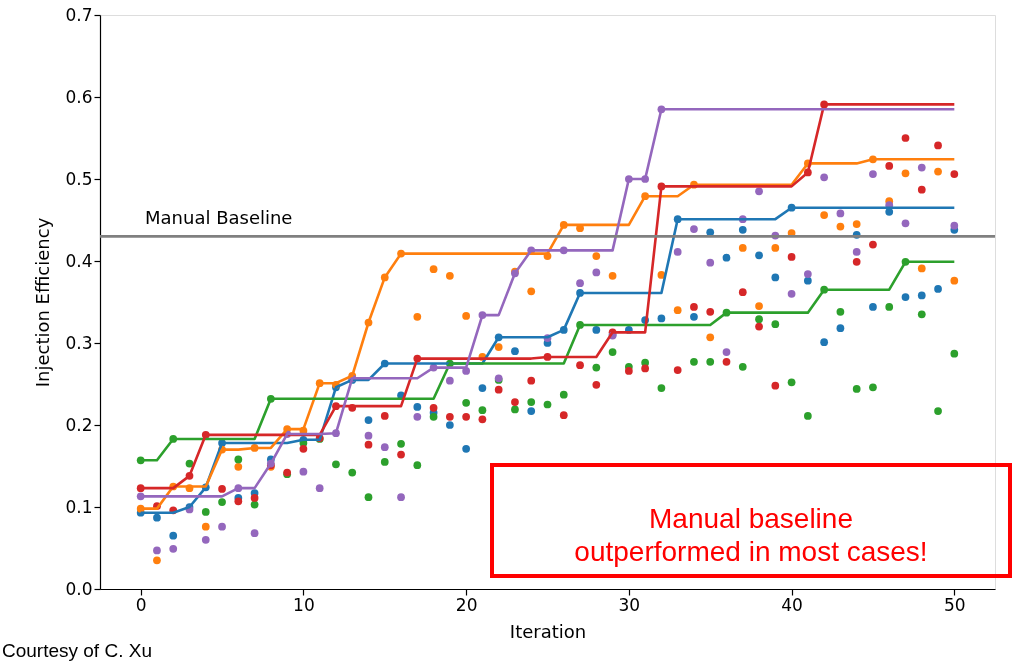 This screenshot has height=662, width=1015. Describe the element at coordinates (79, 588) in the screenshot. I see `y-tick-label: 0.0` at that location.